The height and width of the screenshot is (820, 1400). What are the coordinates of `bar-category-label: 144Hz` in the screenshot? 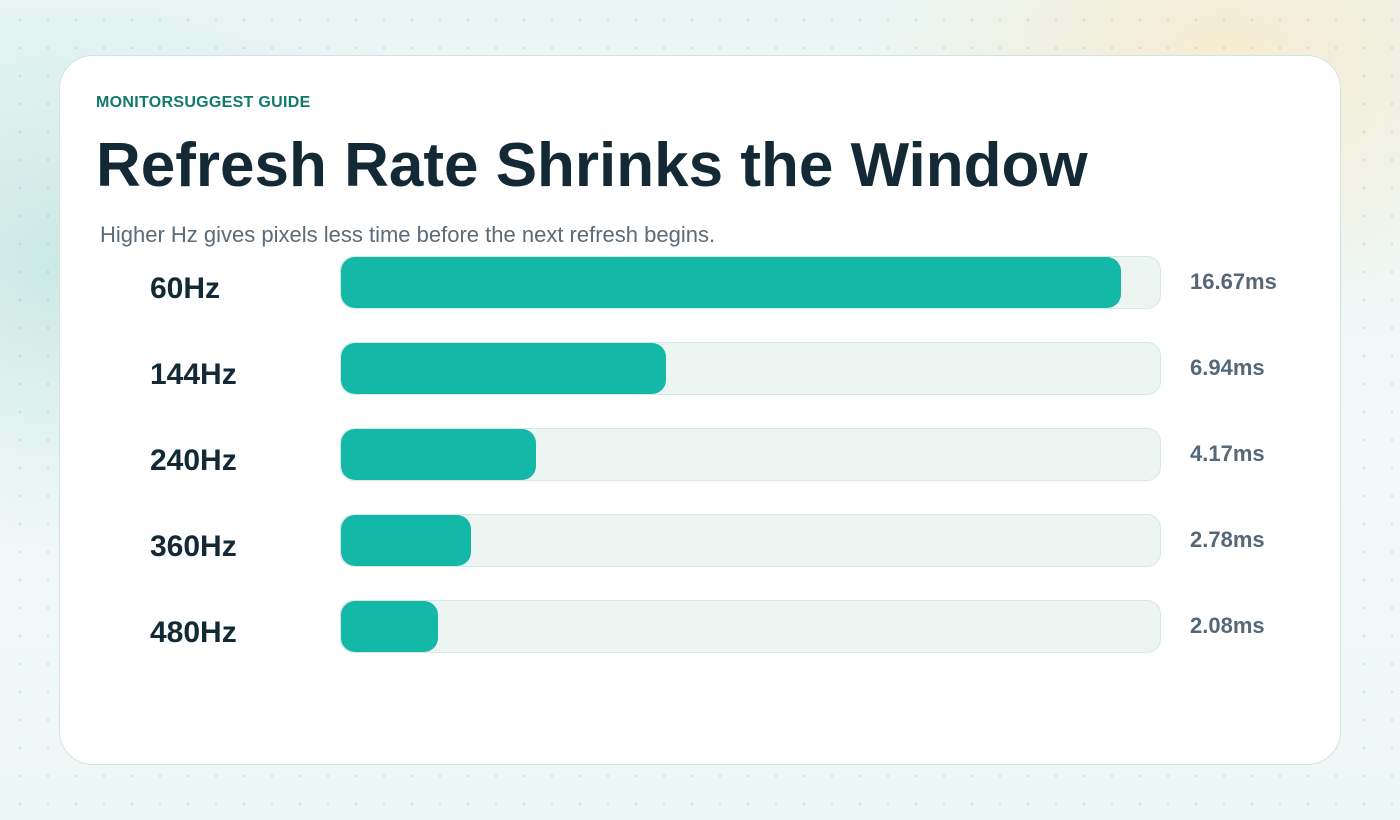 It's located at (193, 374).